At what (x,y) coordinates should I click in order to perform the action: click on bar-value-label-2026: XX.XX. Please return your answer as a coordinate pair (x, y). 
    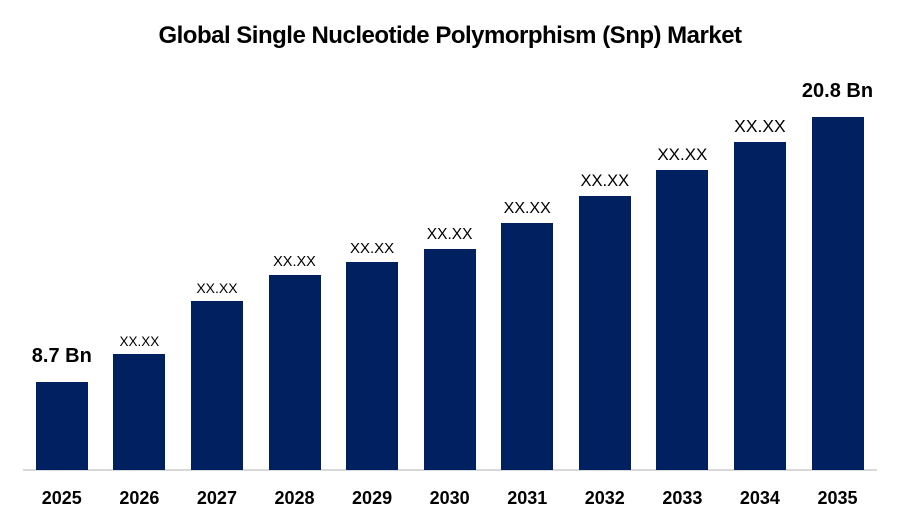
    Looking at the image, I should click on (139, 341).